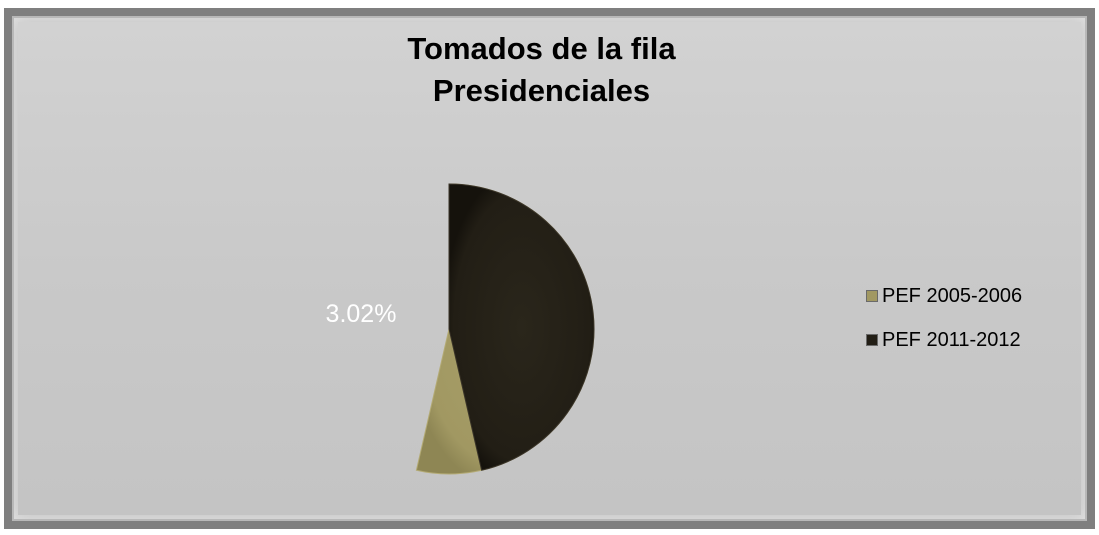  I want to click on legend-swatch-pef-2005-2006, so click(872, 296).